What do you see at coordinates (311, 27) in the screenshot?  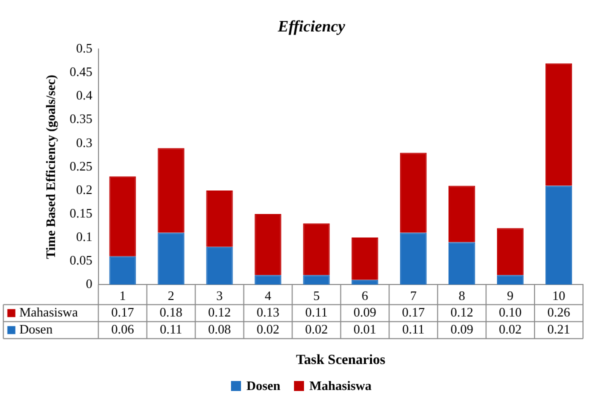 I see `chart-title: Efficiency` at bounding box center [311, 27].